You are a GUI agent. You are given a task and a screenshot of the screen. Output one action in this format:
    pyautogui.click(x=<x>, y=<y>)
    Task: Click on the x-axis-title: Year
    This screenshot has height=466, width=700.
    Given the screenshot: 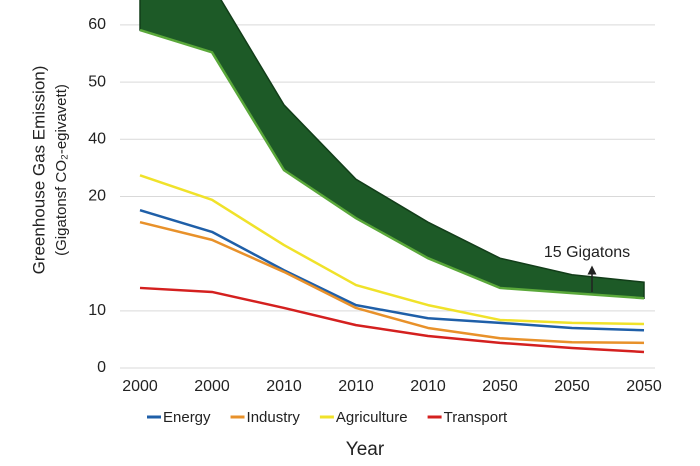 What is the action you would take?
    pyautogui.click(x=365, y=449)
    